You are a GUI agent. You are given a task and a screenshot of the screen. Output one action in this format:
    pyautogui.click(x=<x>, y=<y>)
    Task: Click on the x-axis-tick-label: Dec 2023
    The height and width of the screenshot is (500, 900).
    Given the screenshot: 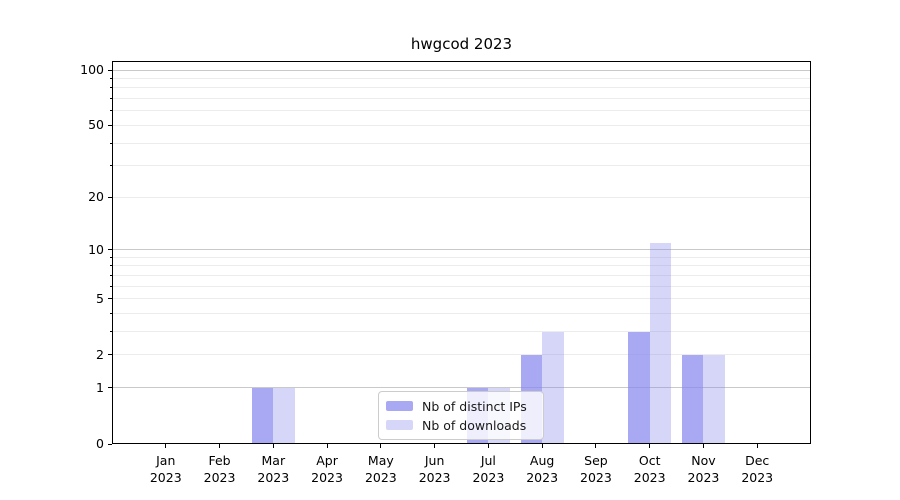 What is the action you would take?
    pyautogui.click(x=757, y=469)
    